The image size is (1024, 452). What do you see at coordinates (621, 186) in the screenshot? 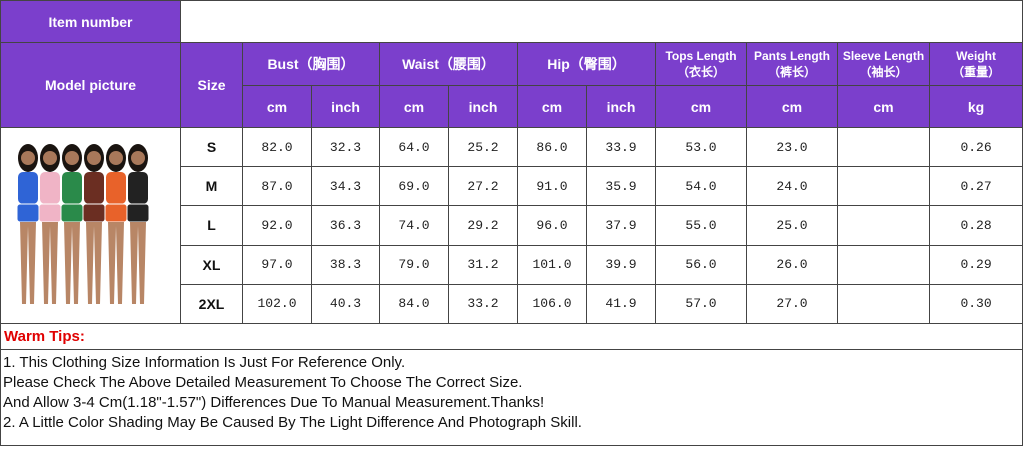
I see `measurement-value: 35.9` at bounding box center [621, 186].